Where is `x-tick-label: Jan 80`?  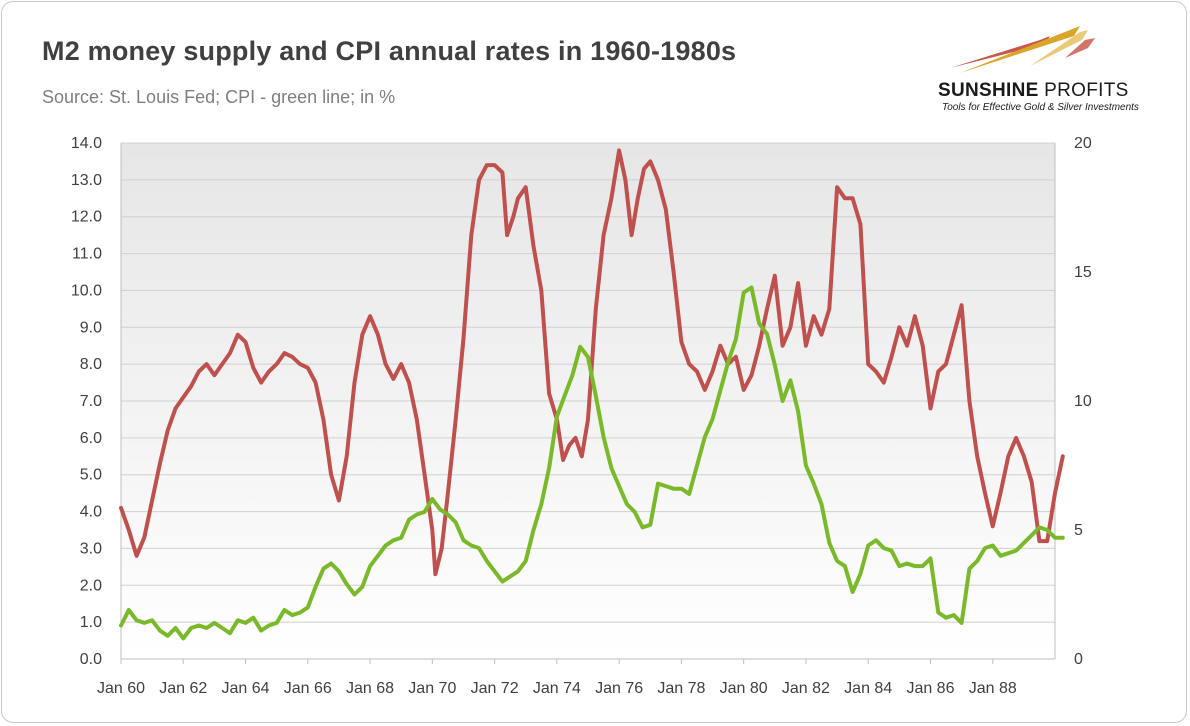 x-tick-label: Jan 80 is located at coordinates (744, 688).